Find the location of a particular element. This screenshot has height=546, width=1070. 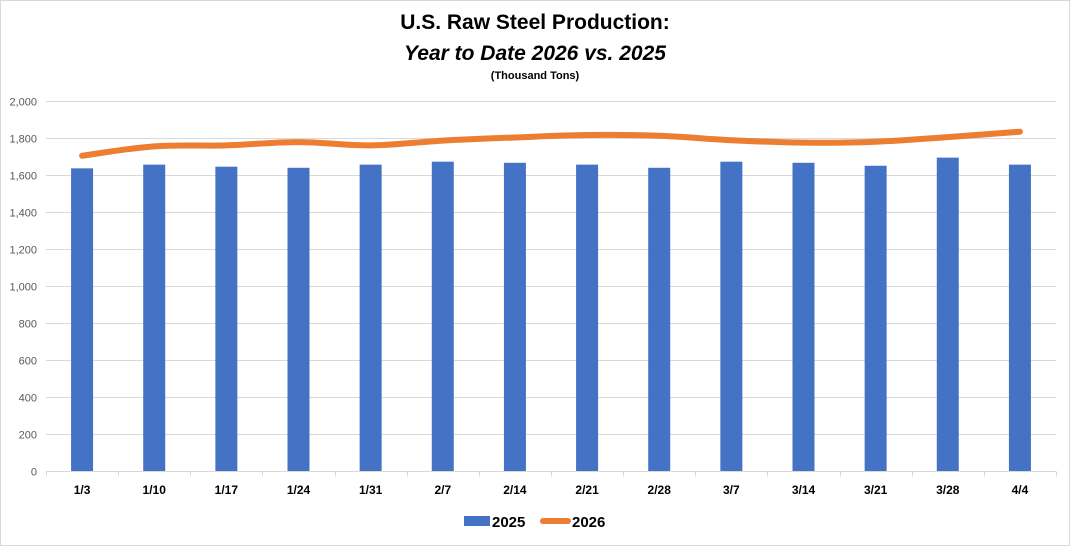

y-tick-label: 400 is located at coordinates (28, 399).